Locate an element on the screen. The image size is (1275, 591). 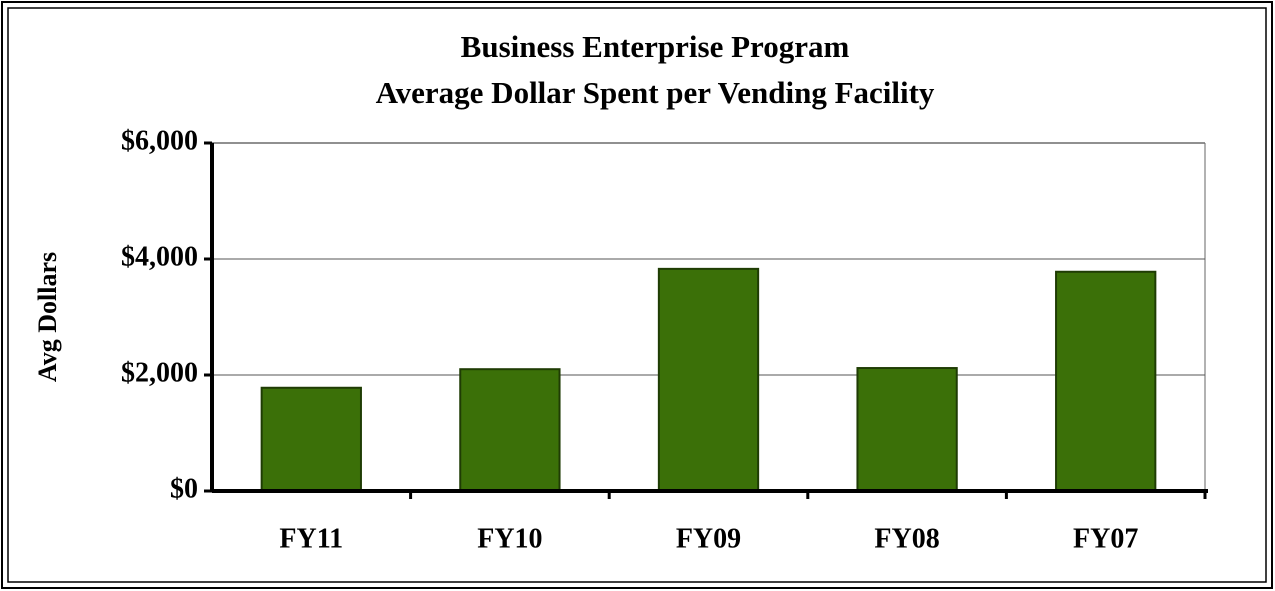
y-tick-label: $4,000 is located at coordinates (159, 256).